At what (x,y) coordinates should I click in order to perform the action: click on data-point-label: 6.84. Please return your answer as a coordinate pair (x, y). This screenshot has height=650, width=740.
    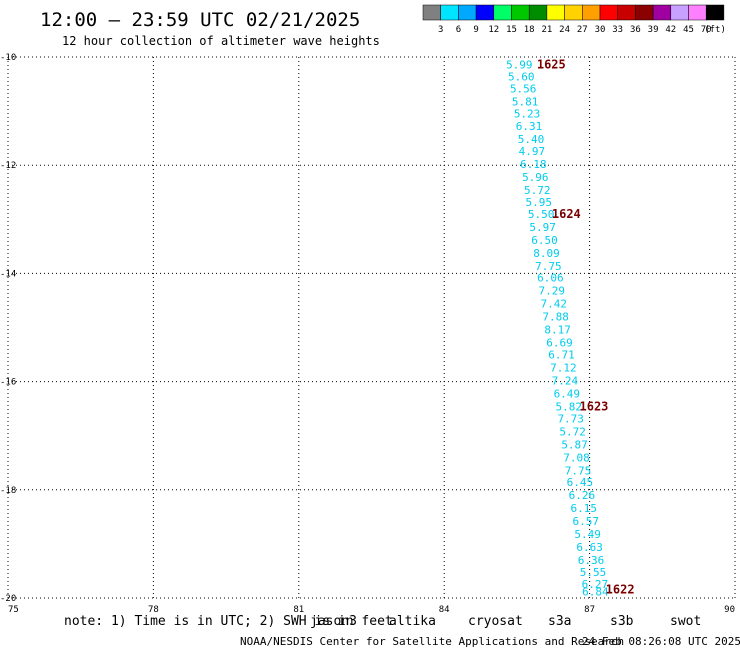
    Looking at the image, I should click on (595, 592).